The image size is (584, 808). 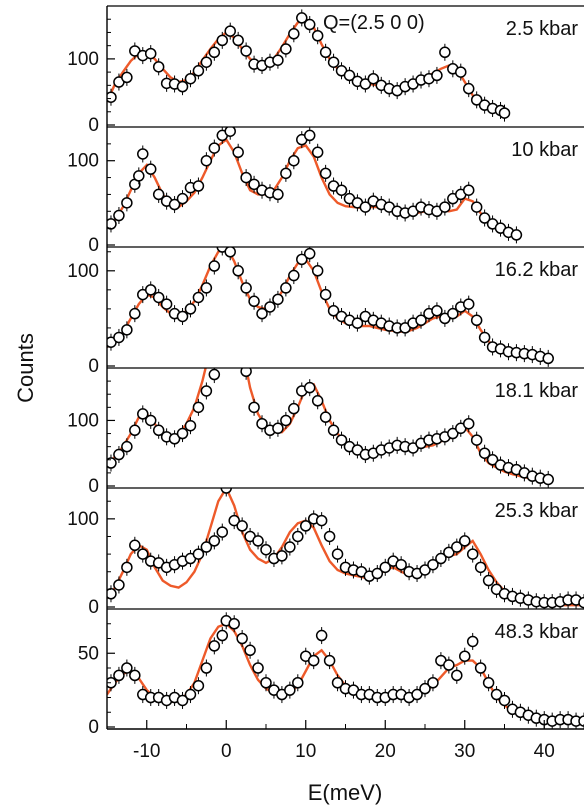 What do you see at coordinates (542, 29) in the screenshot?
I see `panel-label: 2.5 kbar` at bounding box center [542, 29].